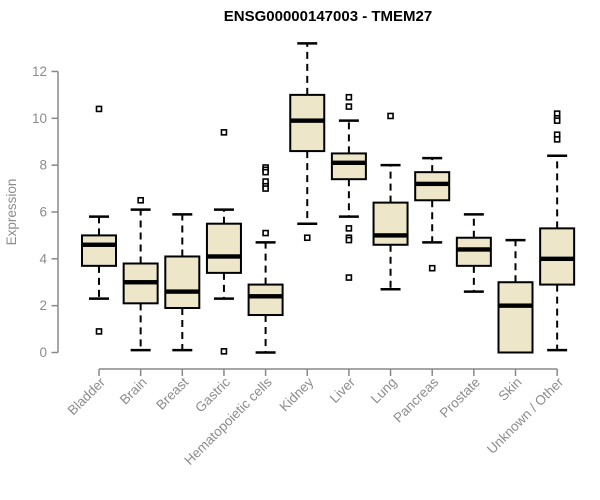 The width and height of the screenshot is (600, 500). What do you see at coordinates (87, 396) in the screenshot?
I see `x-category-label-bladder: Bladder` at bounding box center [87, 396].